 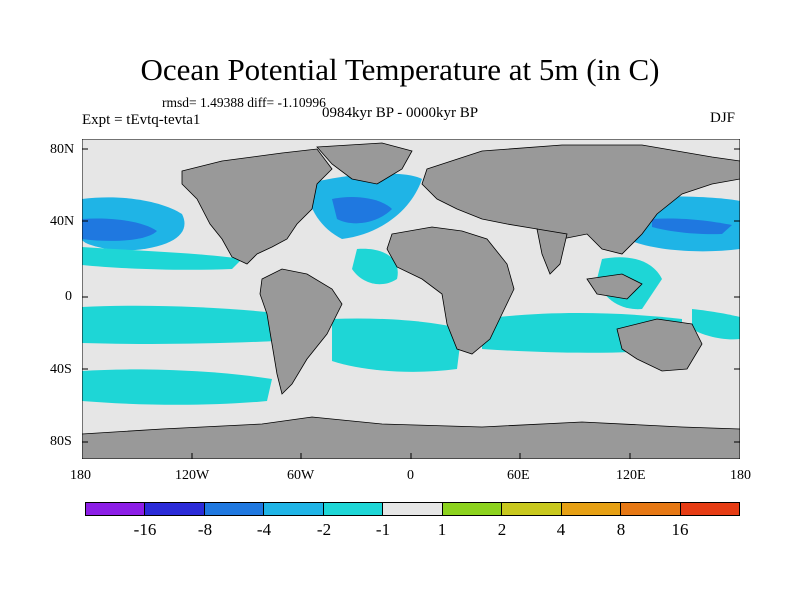 I want to click on land-eurasia, so click(x=580, y=199).